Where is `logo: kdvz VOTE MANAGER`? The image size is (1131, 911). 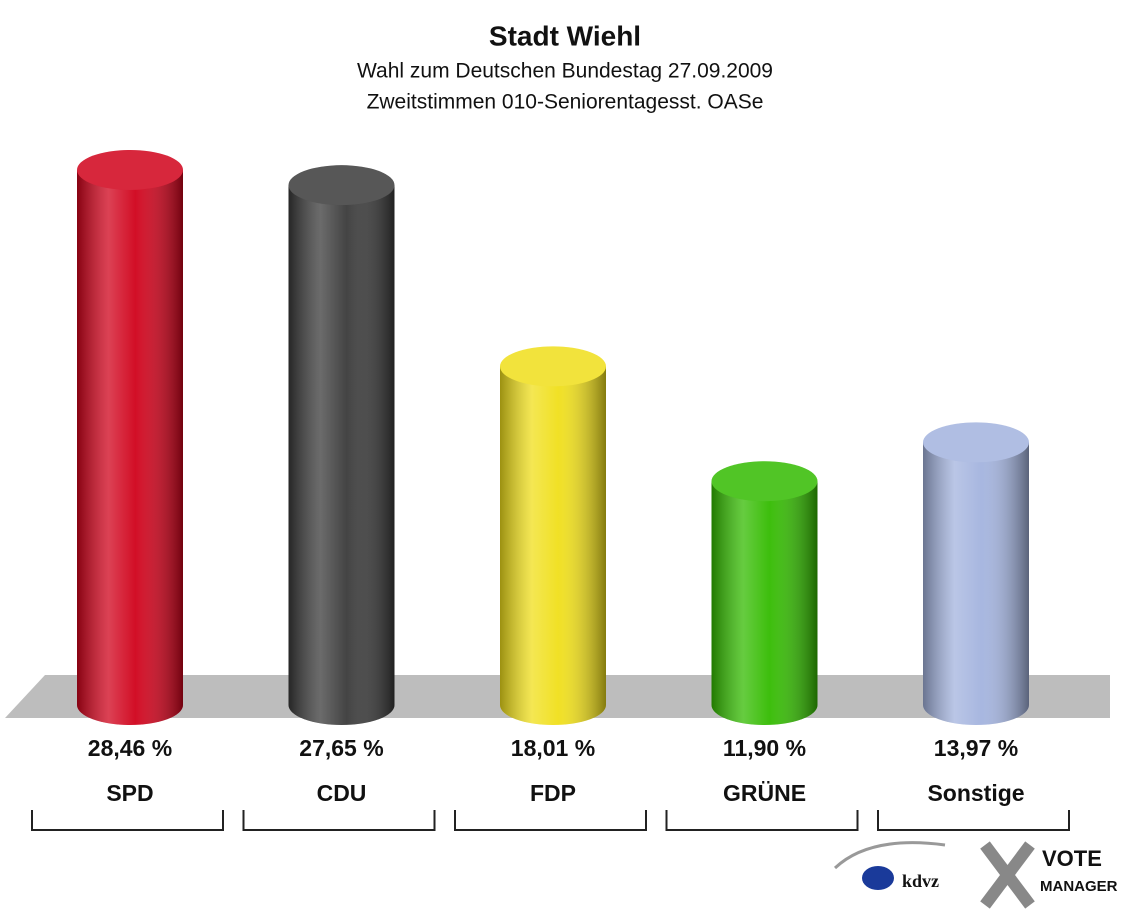 logo: kdvz VOTE MANAGER is located at coordinates (975, 875).